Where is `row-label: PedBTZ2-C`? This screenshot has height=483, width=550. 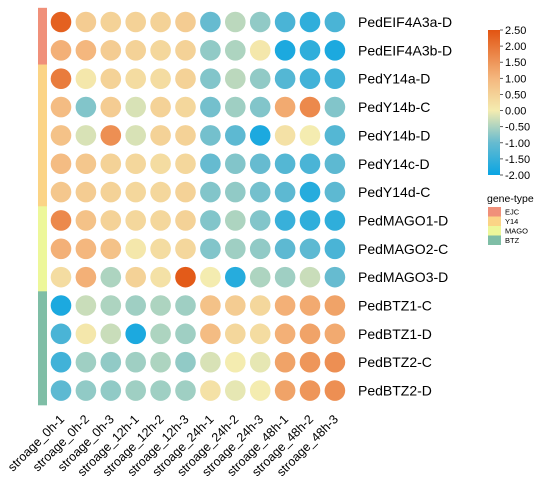
row-label: PedBTZ2-C is located at coordinates (395, 362).